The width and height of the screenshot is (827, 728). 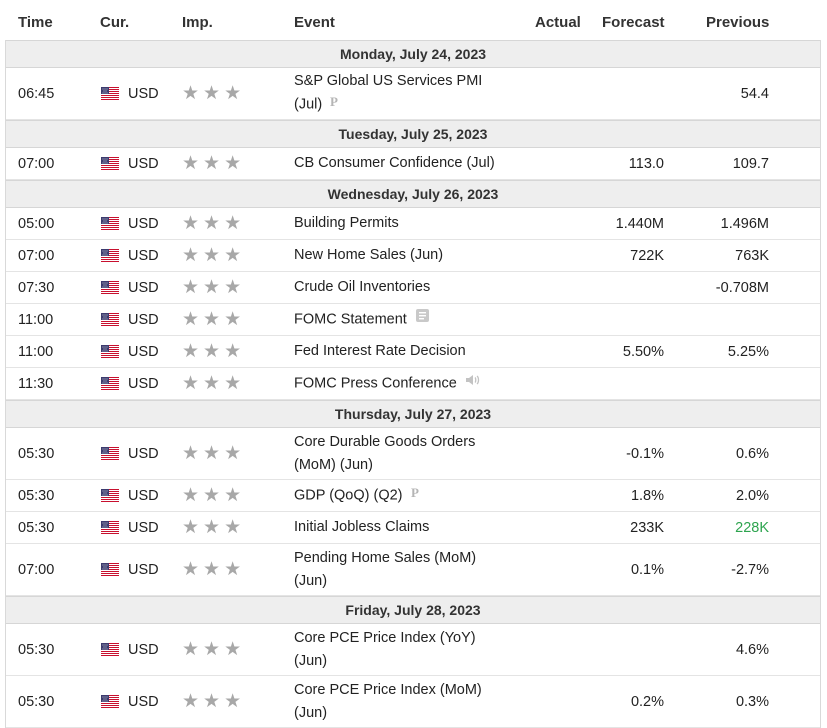 I want to click on event-text: FOMC Statement, so click(x=362, y=319).